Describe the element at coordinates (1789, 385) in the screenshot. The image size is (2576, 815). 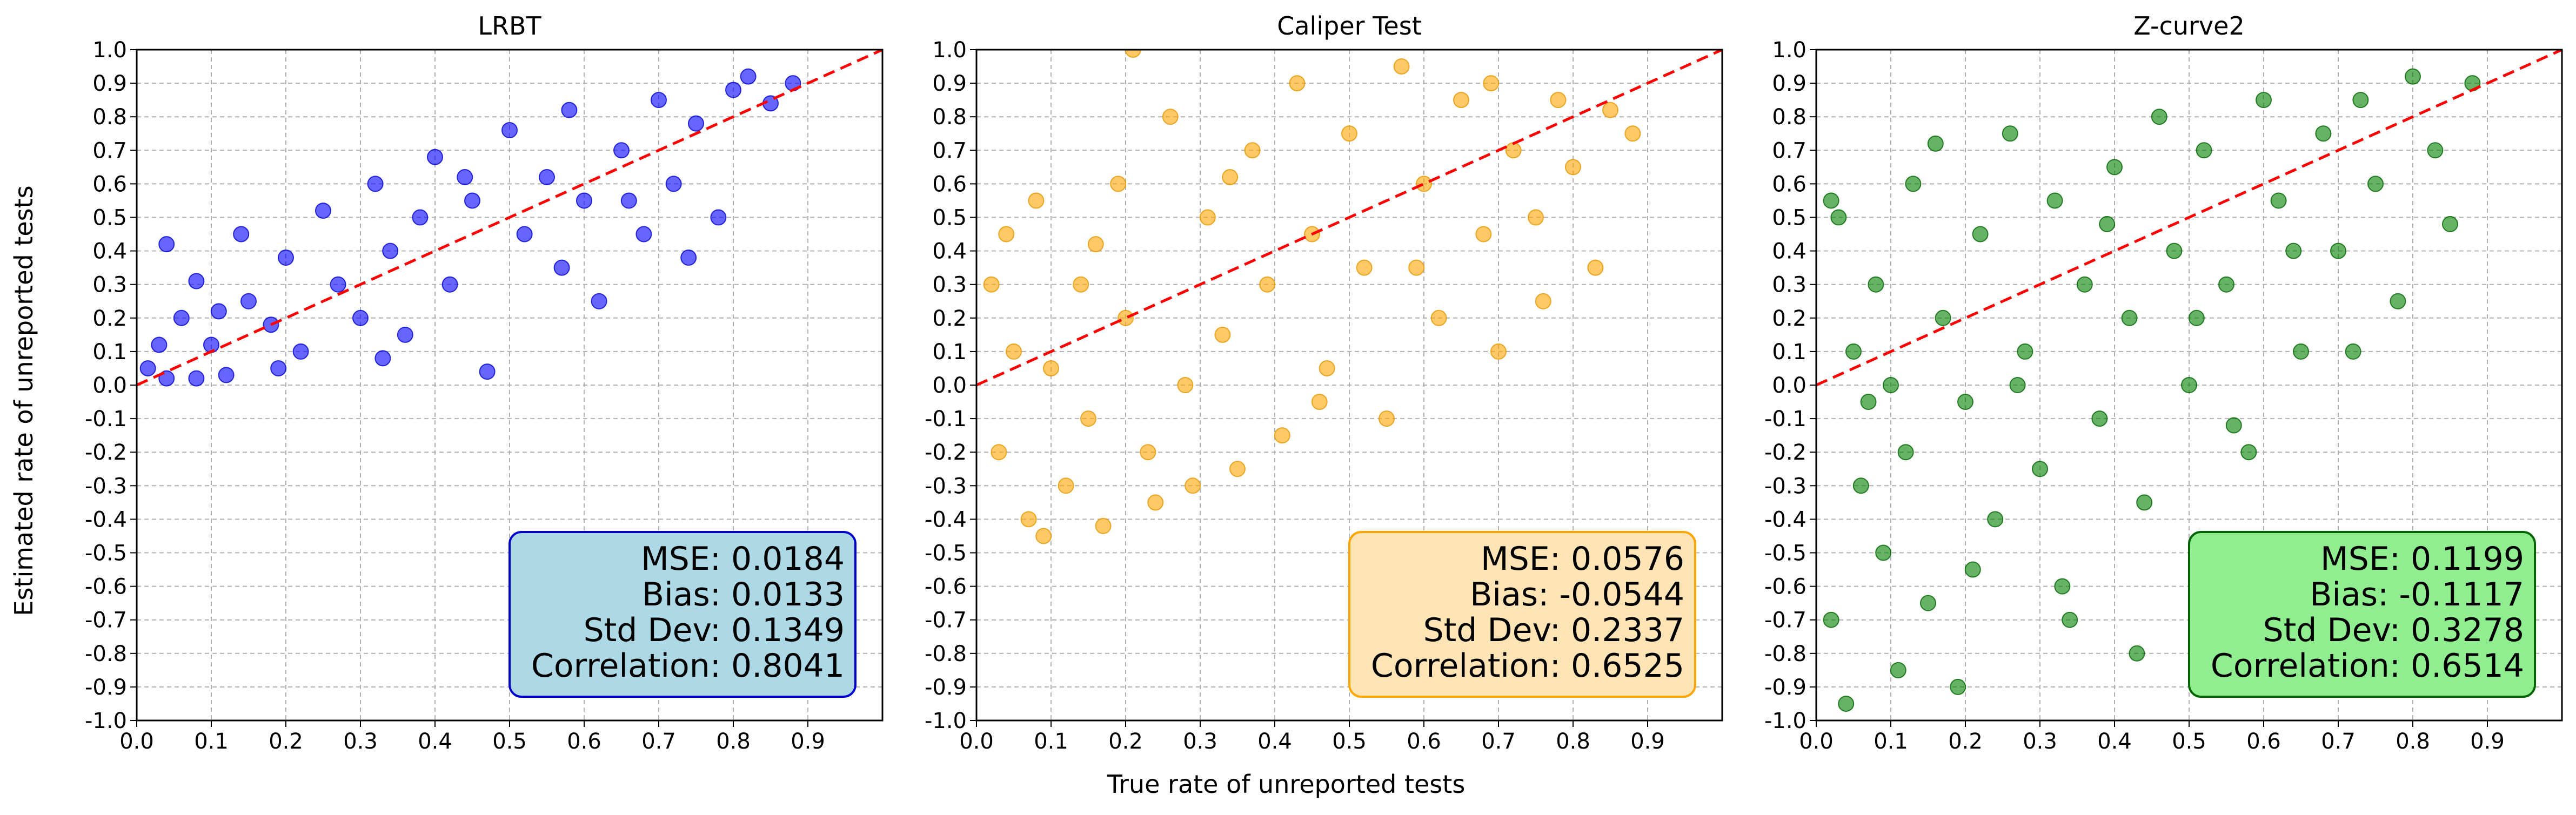
I see `y-tick-label: 0.0` at that location.